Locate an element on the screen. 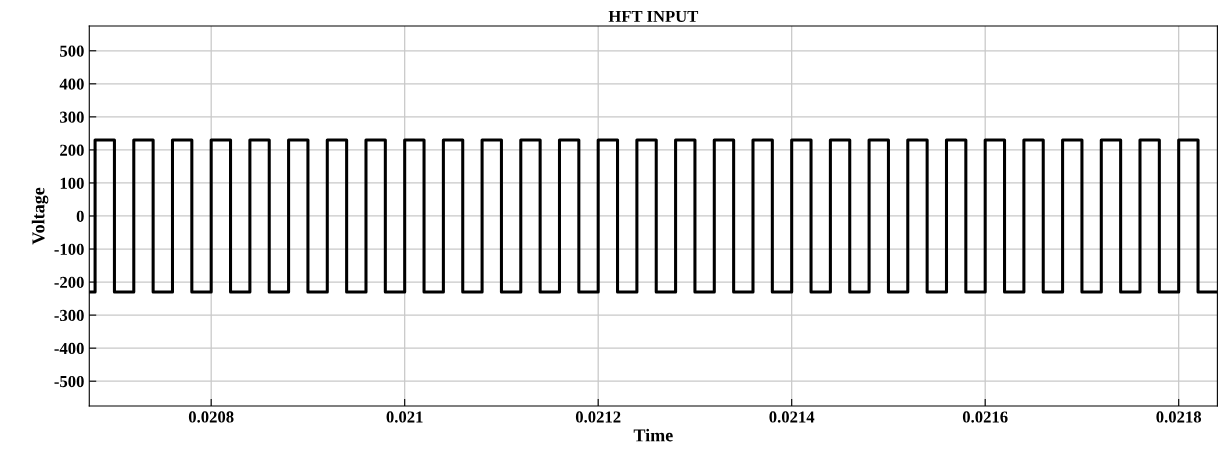 The width and height of the screenshot is (1218, 452). y-axis-title: Voltage is located at coordinates (40, 216).